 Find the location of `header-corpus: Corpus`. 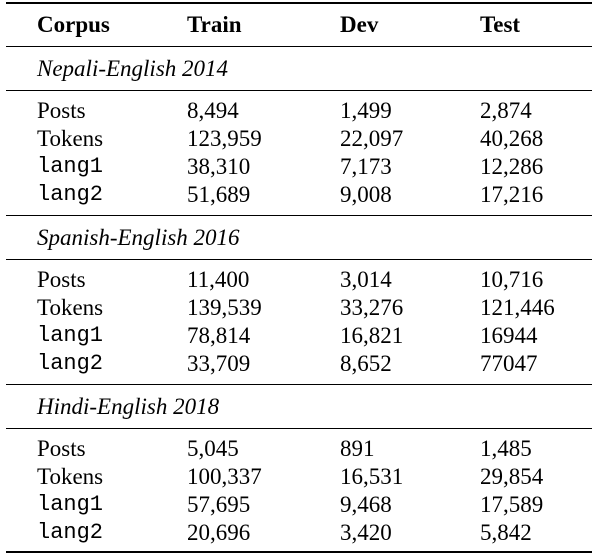

header-corpus: Corpus is located at coordinates (73, 24).